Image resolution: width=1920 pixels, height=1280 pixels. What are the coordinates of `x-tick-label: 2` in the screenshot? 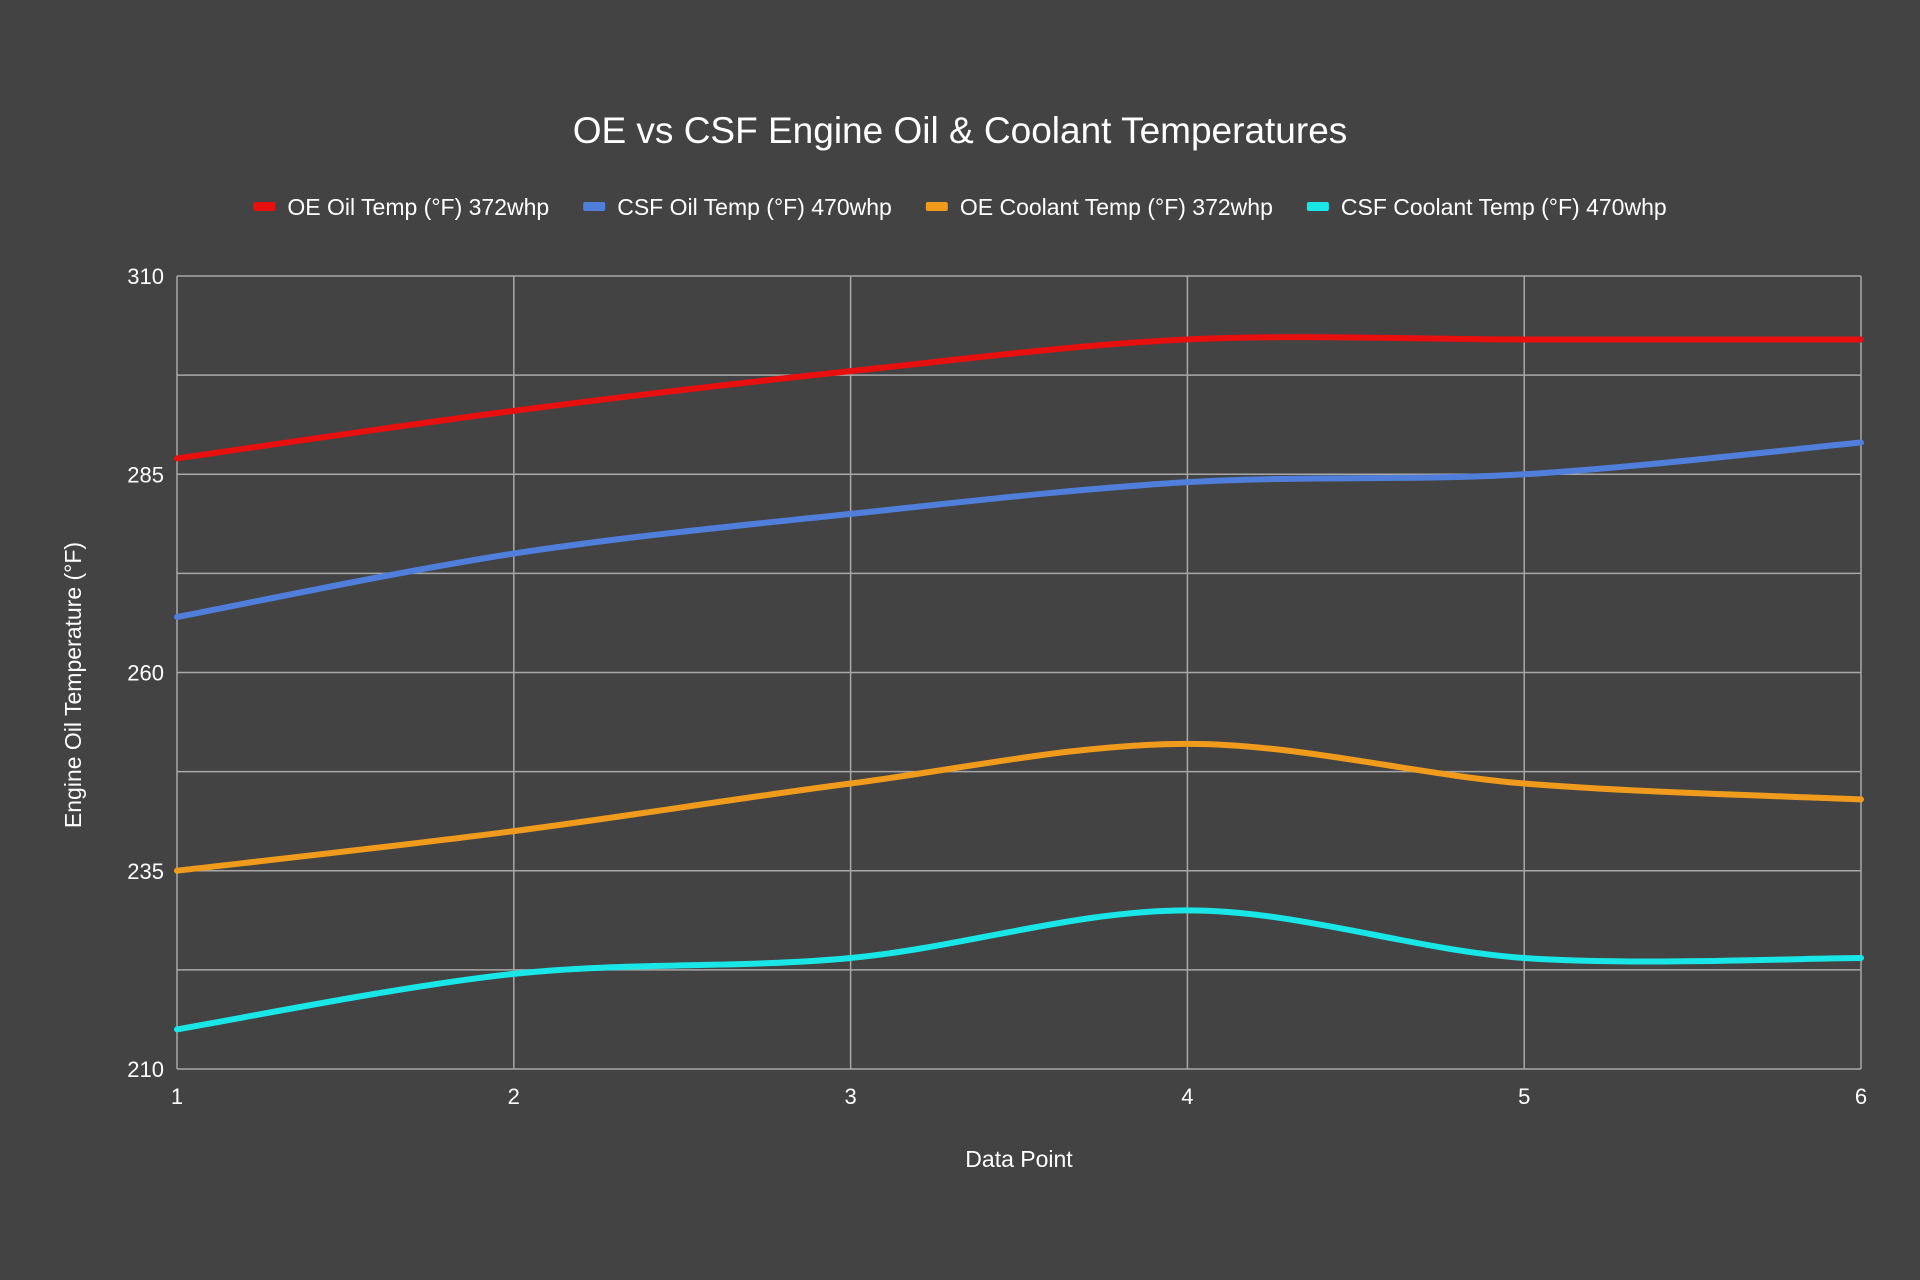 It's located at (514, 1096).